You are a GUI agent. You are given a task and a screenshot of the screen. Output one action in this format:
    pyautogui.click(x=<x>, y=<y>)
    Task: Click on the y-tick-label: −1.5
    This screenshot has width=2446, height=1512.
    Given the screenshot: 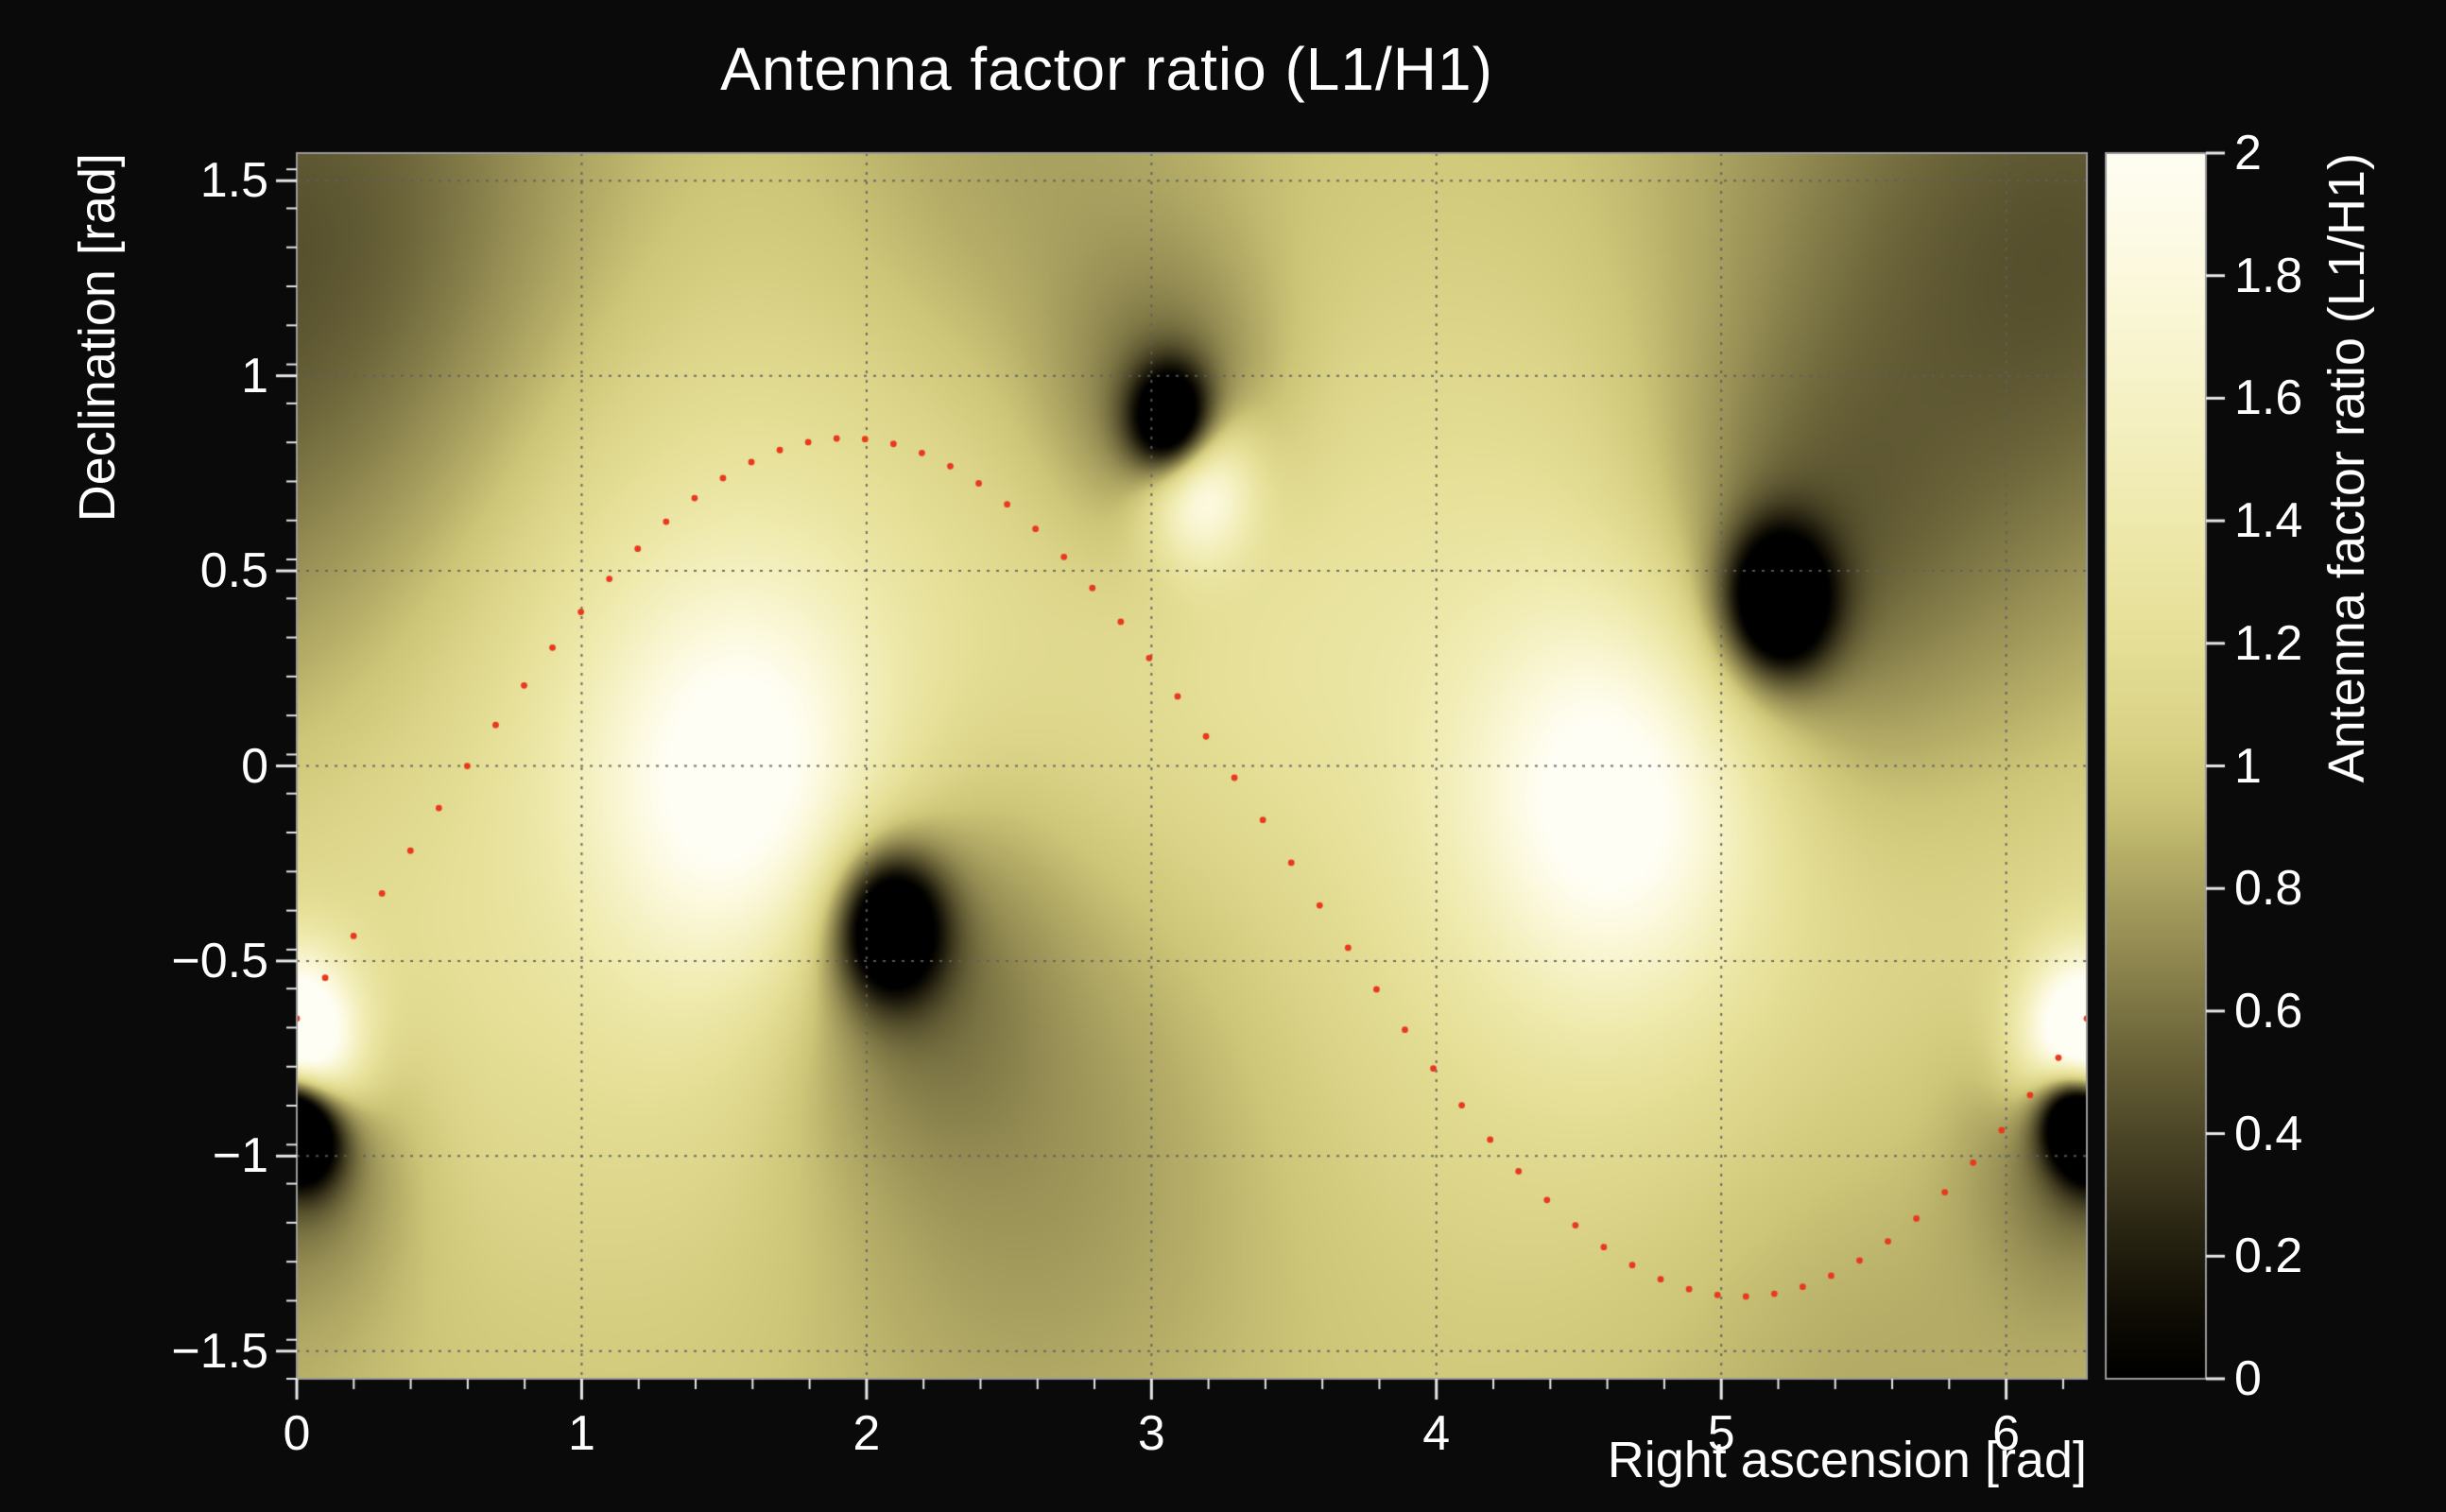 What is the action you would take?
    pyautogui.click(x=219, y=1351)
    